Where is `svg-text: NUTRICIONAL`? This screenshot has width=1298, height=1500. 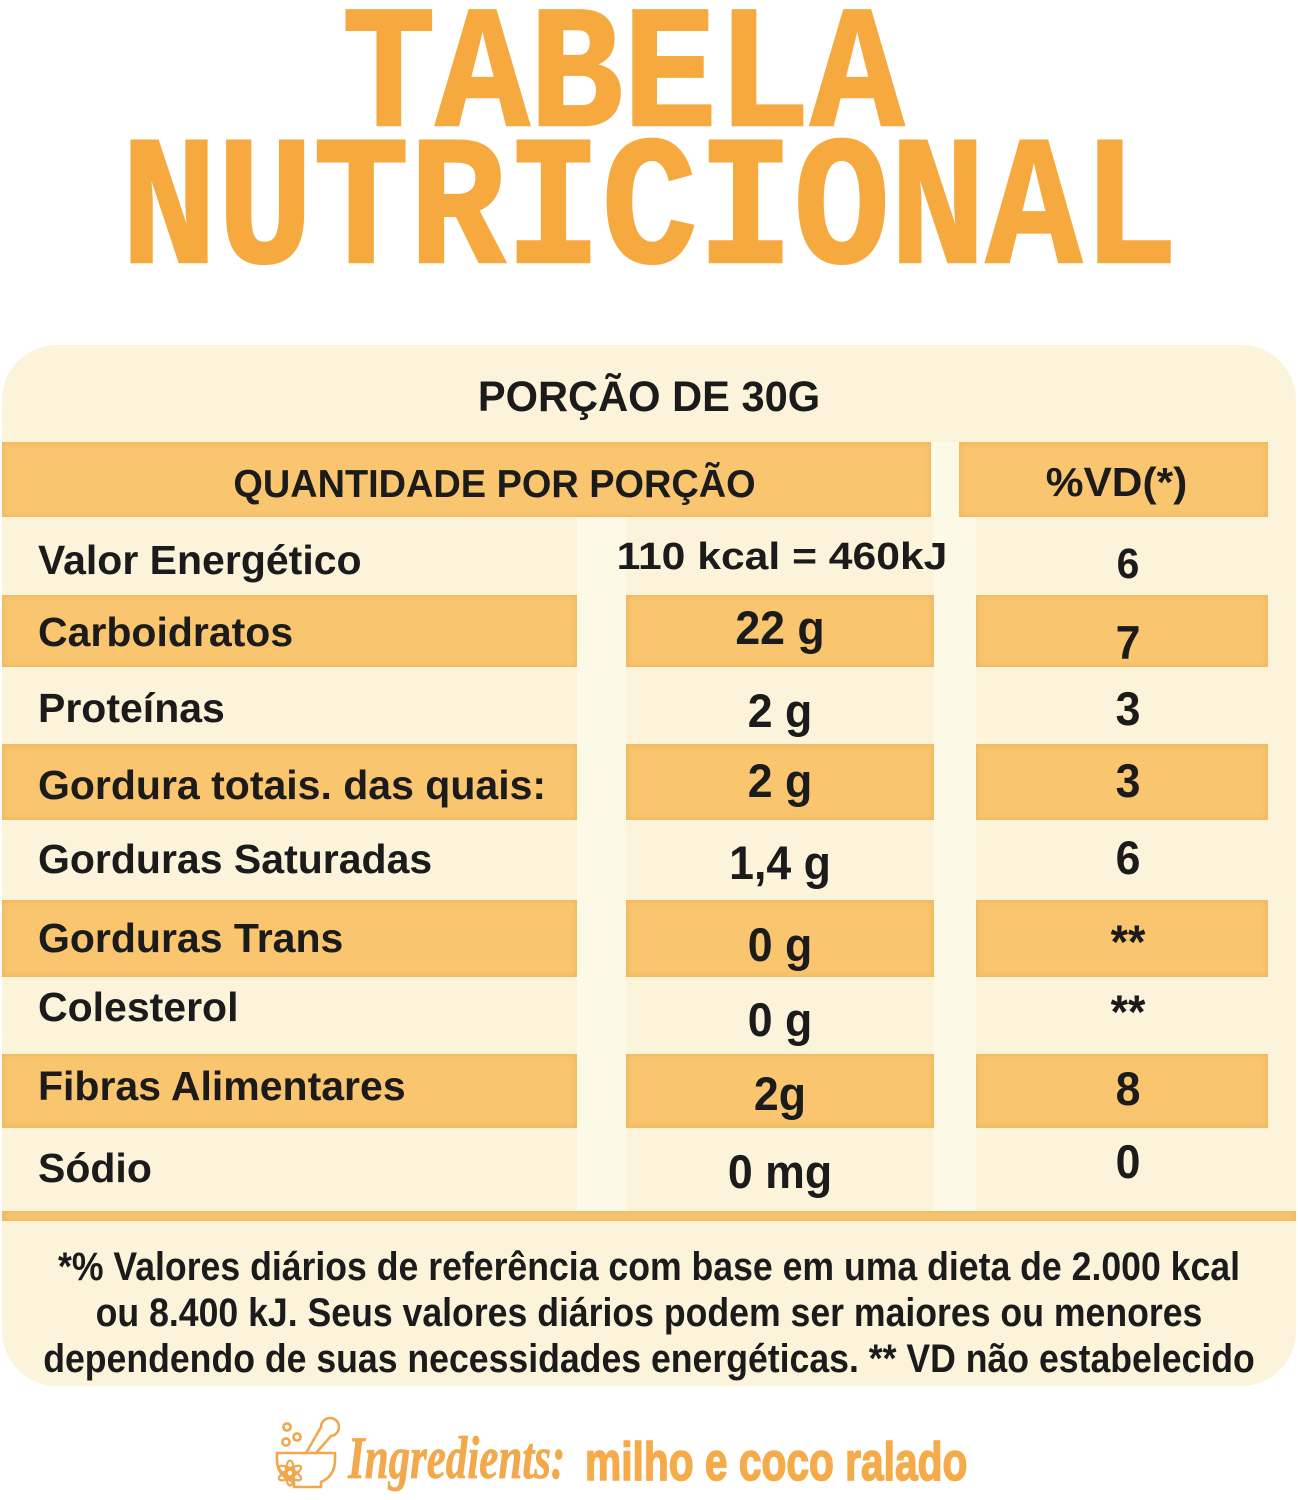 svg-text: NUTRICIONAL is located at coordinates (649, 205).